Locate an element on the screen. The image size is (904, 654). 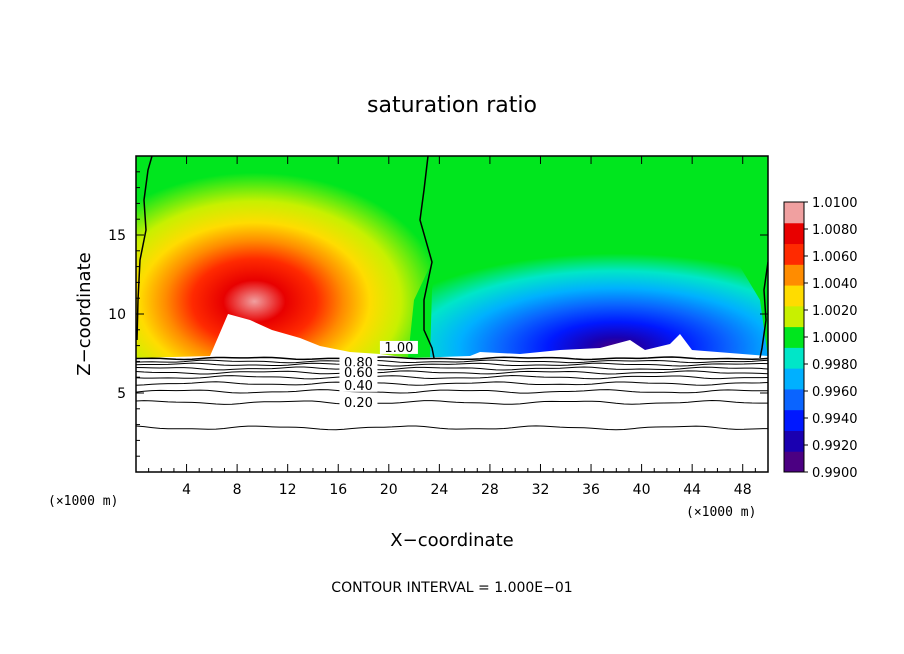
x-tick-label: 12 is located at coordinates (288, 490).